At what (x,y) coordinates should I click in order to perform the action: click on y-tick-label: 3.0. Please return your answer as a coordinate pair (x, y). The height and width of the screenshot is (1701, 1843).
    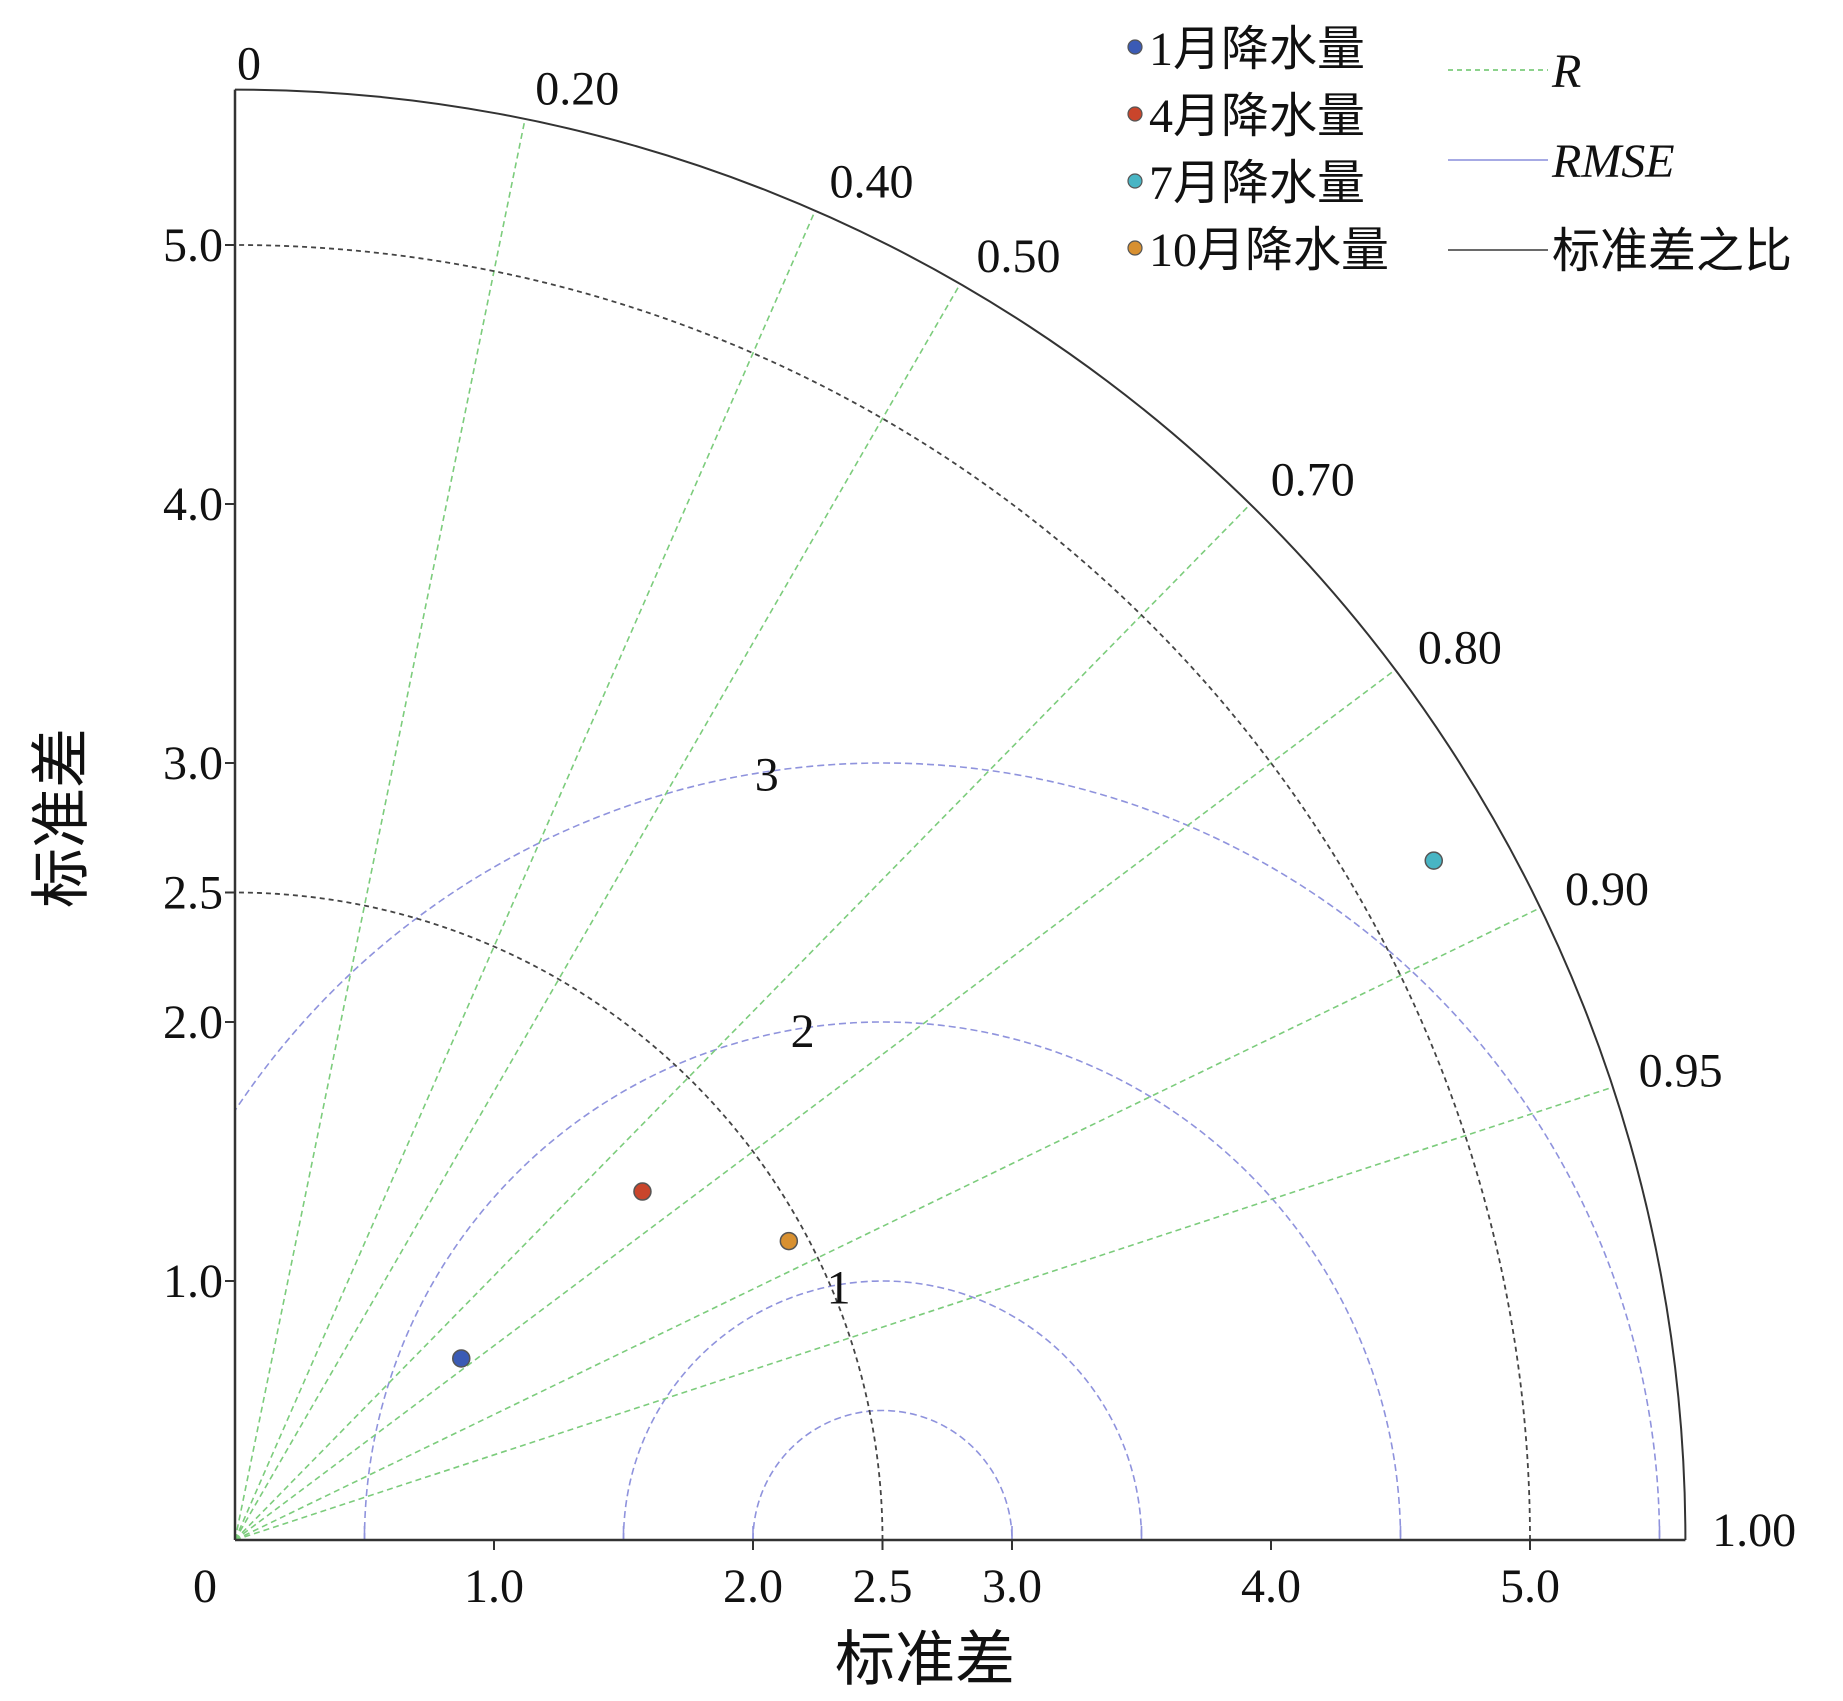
    Looking at the image, I should click on (193, 763).